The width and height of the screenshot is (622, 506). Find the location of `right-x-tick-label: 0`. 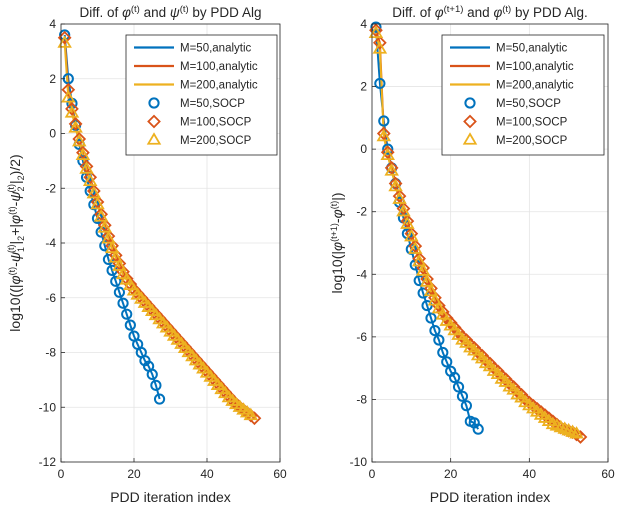

right-x-tick-label: 0 is located at coordinates (372, 474).